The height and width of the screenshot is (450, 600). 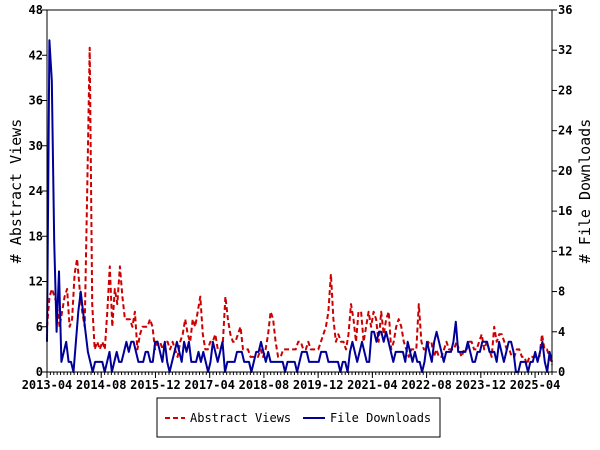 I want to click on legend-box, so click(x=298, y=417).